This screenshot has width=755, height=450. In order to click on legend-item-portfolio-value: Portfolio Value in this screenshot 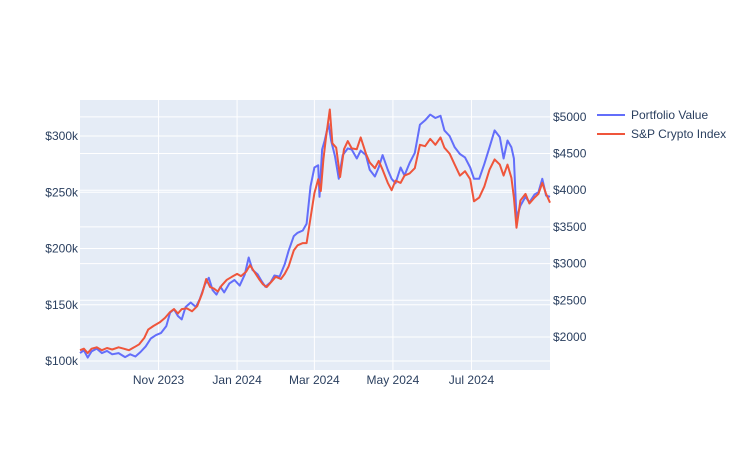, I will do `click(652, 115)`.